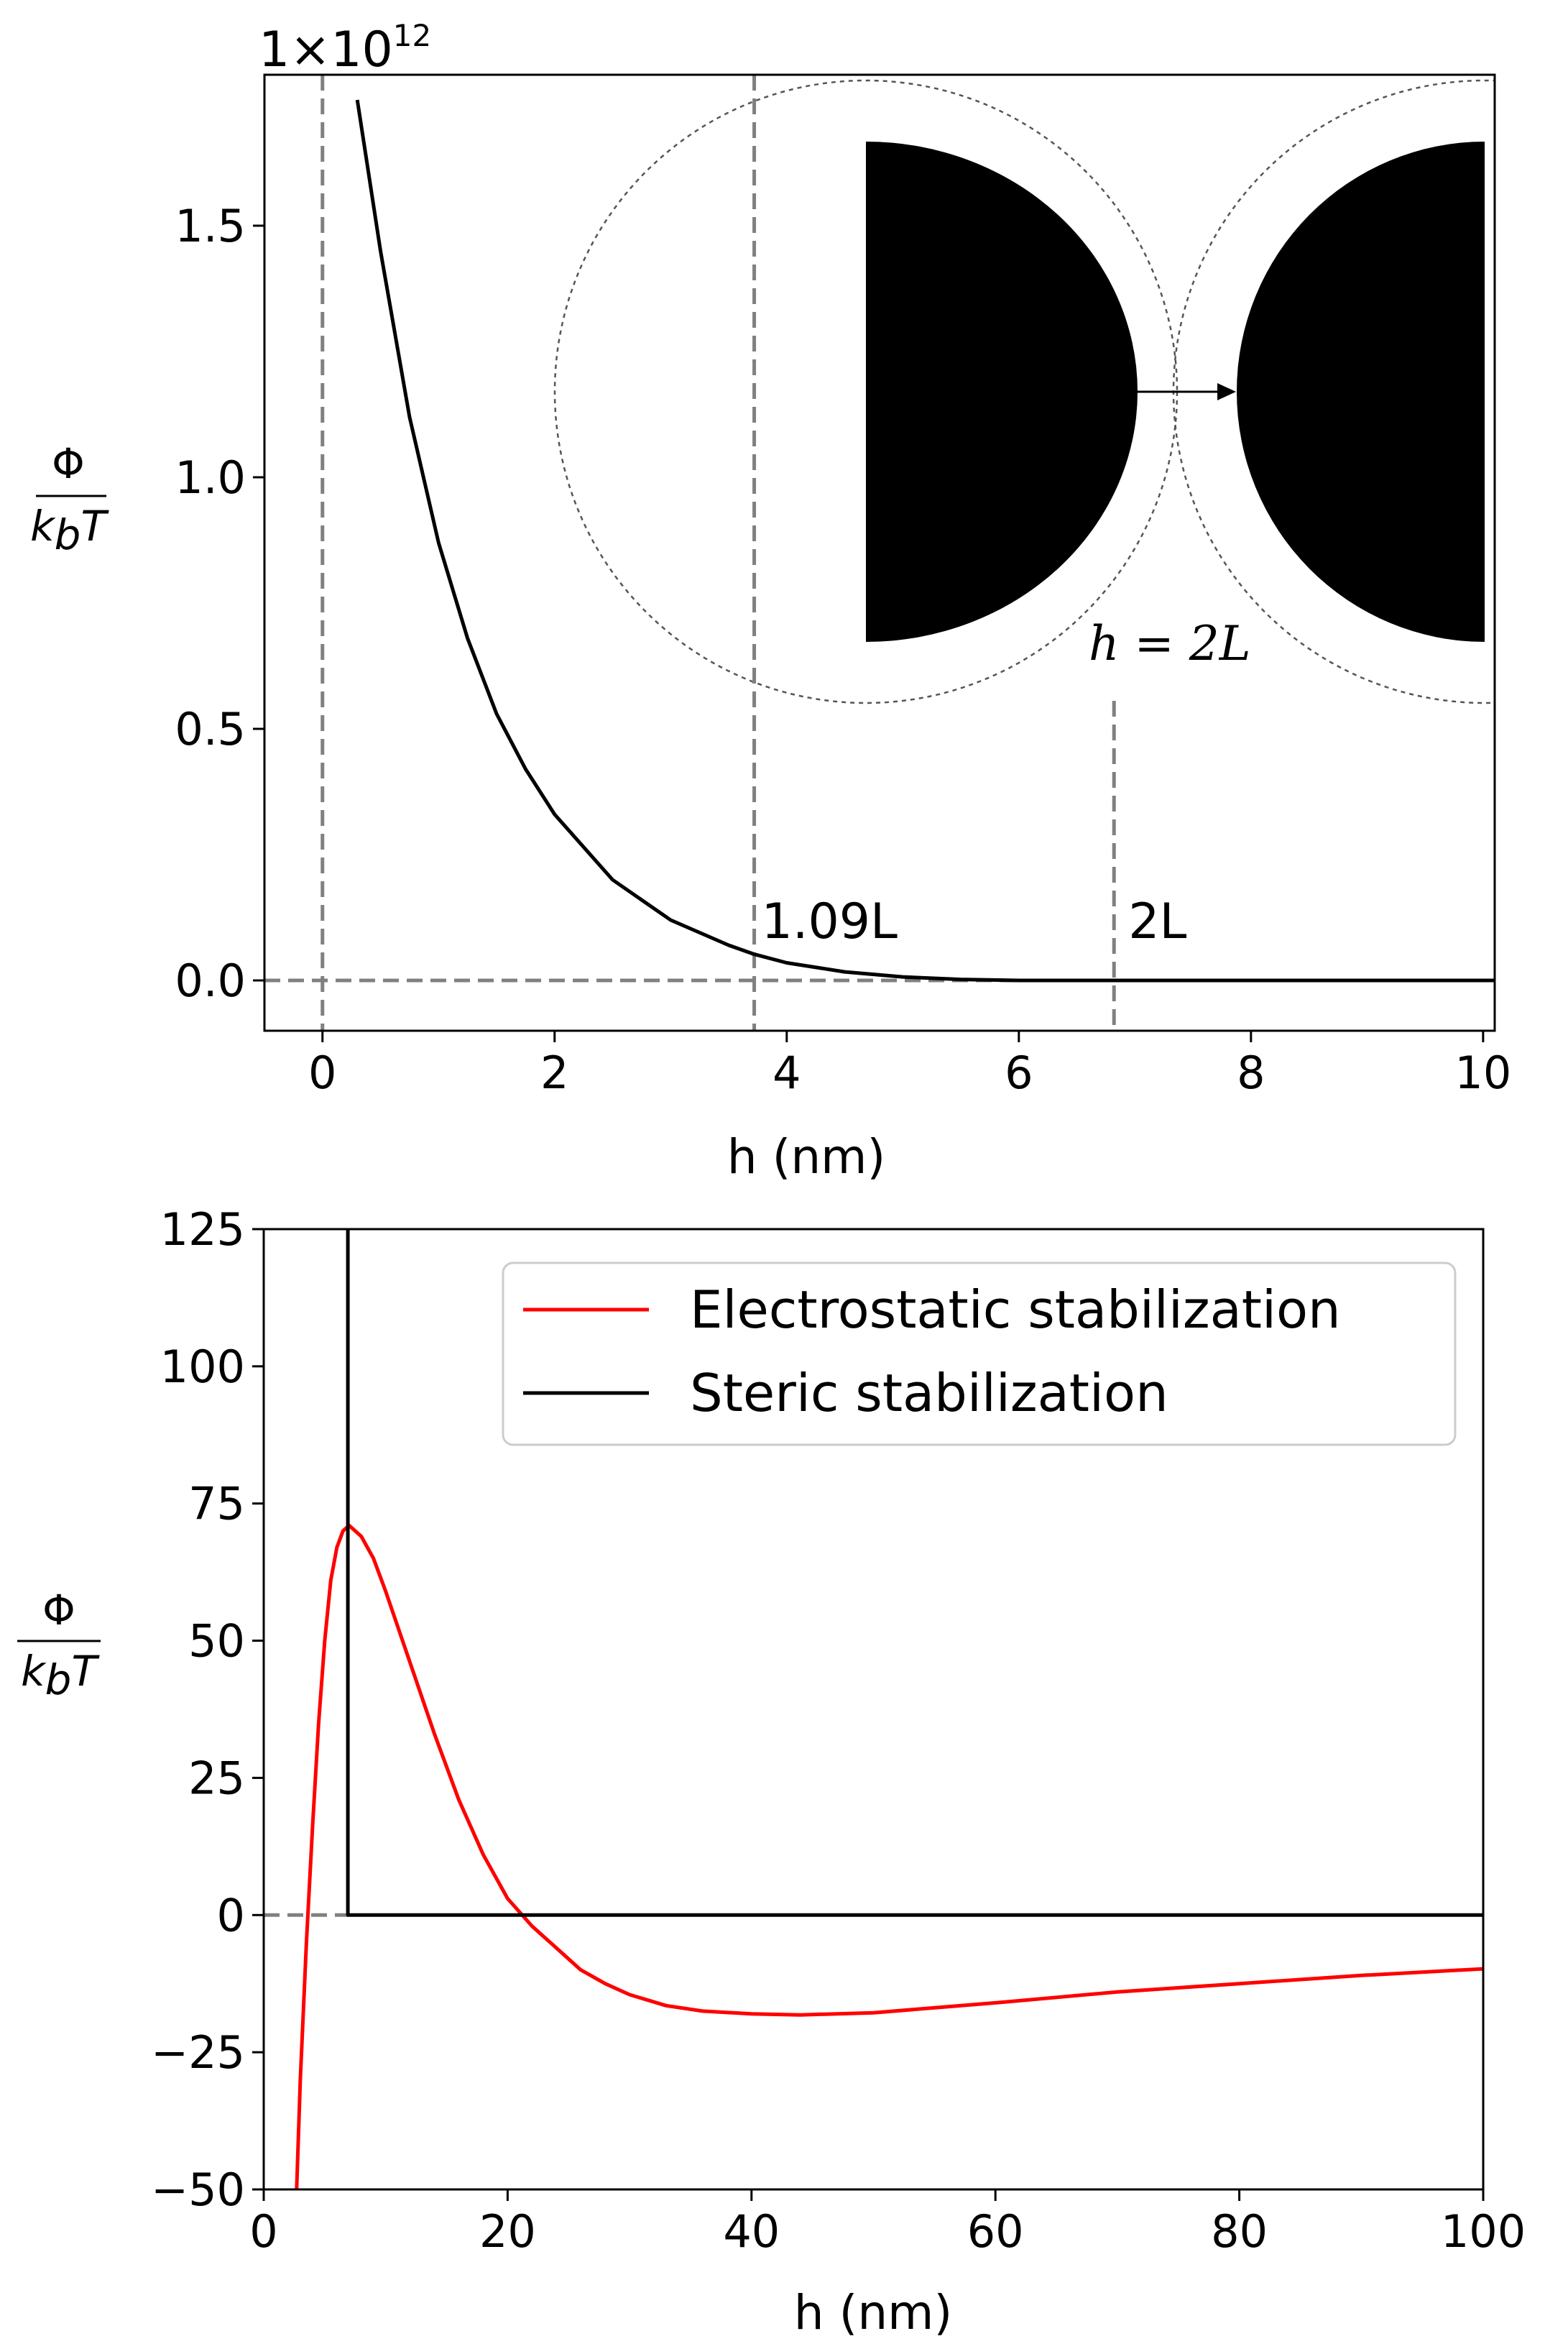 The width and height of the screenshot is (1568, 2349). I want to click on y-tick-label: 125, so click(202, 1229).